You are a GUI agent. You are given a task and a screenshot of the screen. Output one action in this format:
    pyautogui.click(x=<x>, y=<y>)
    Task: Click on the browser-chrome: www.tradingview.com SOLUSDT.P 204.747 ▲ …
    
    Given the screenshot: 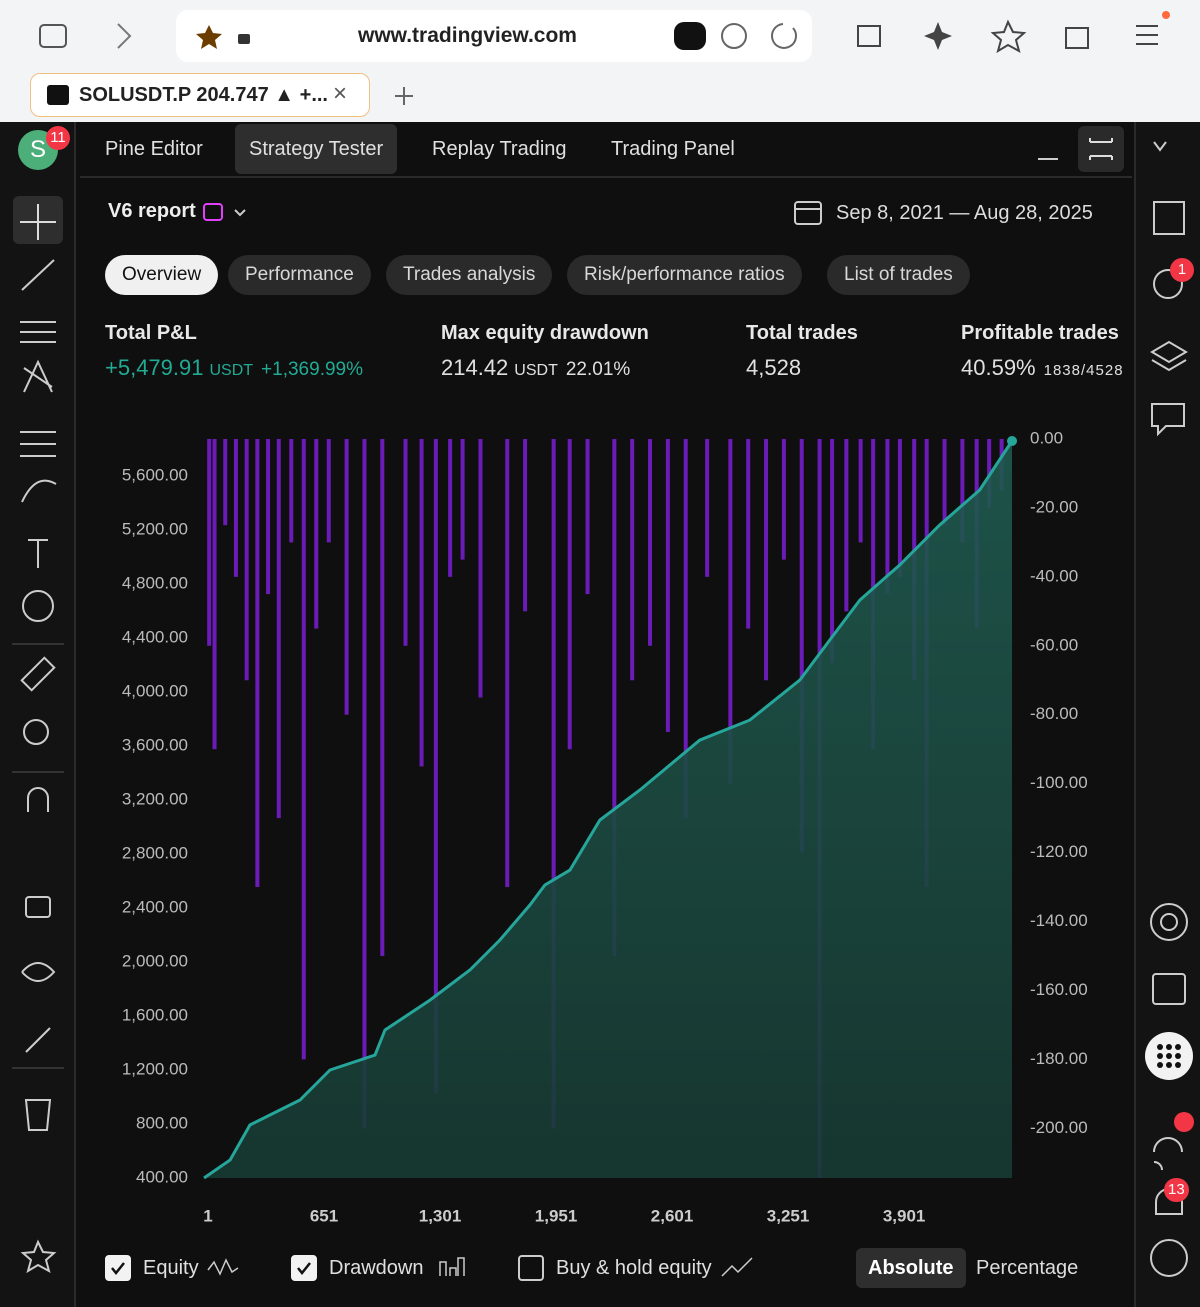 What is the action you would take?
    pyautogui.click(x=600, y=61)
    